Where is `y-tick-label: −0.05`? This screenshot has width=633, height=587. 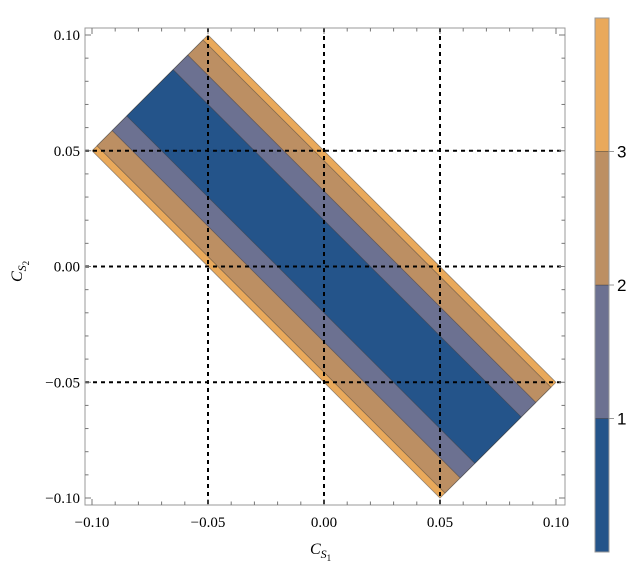
y-tick-label: −0.05 is located at coordinates (62, 383).